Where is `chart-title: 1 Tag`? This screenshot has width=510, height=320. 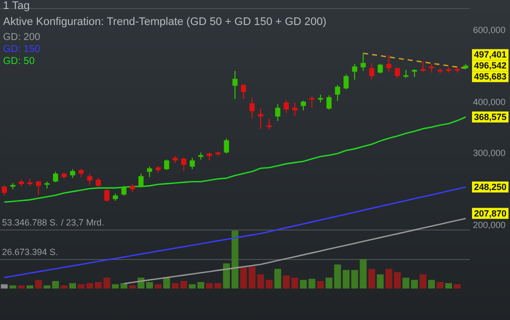 chart-title: 1 Tag is located at coordinates (16, 6).